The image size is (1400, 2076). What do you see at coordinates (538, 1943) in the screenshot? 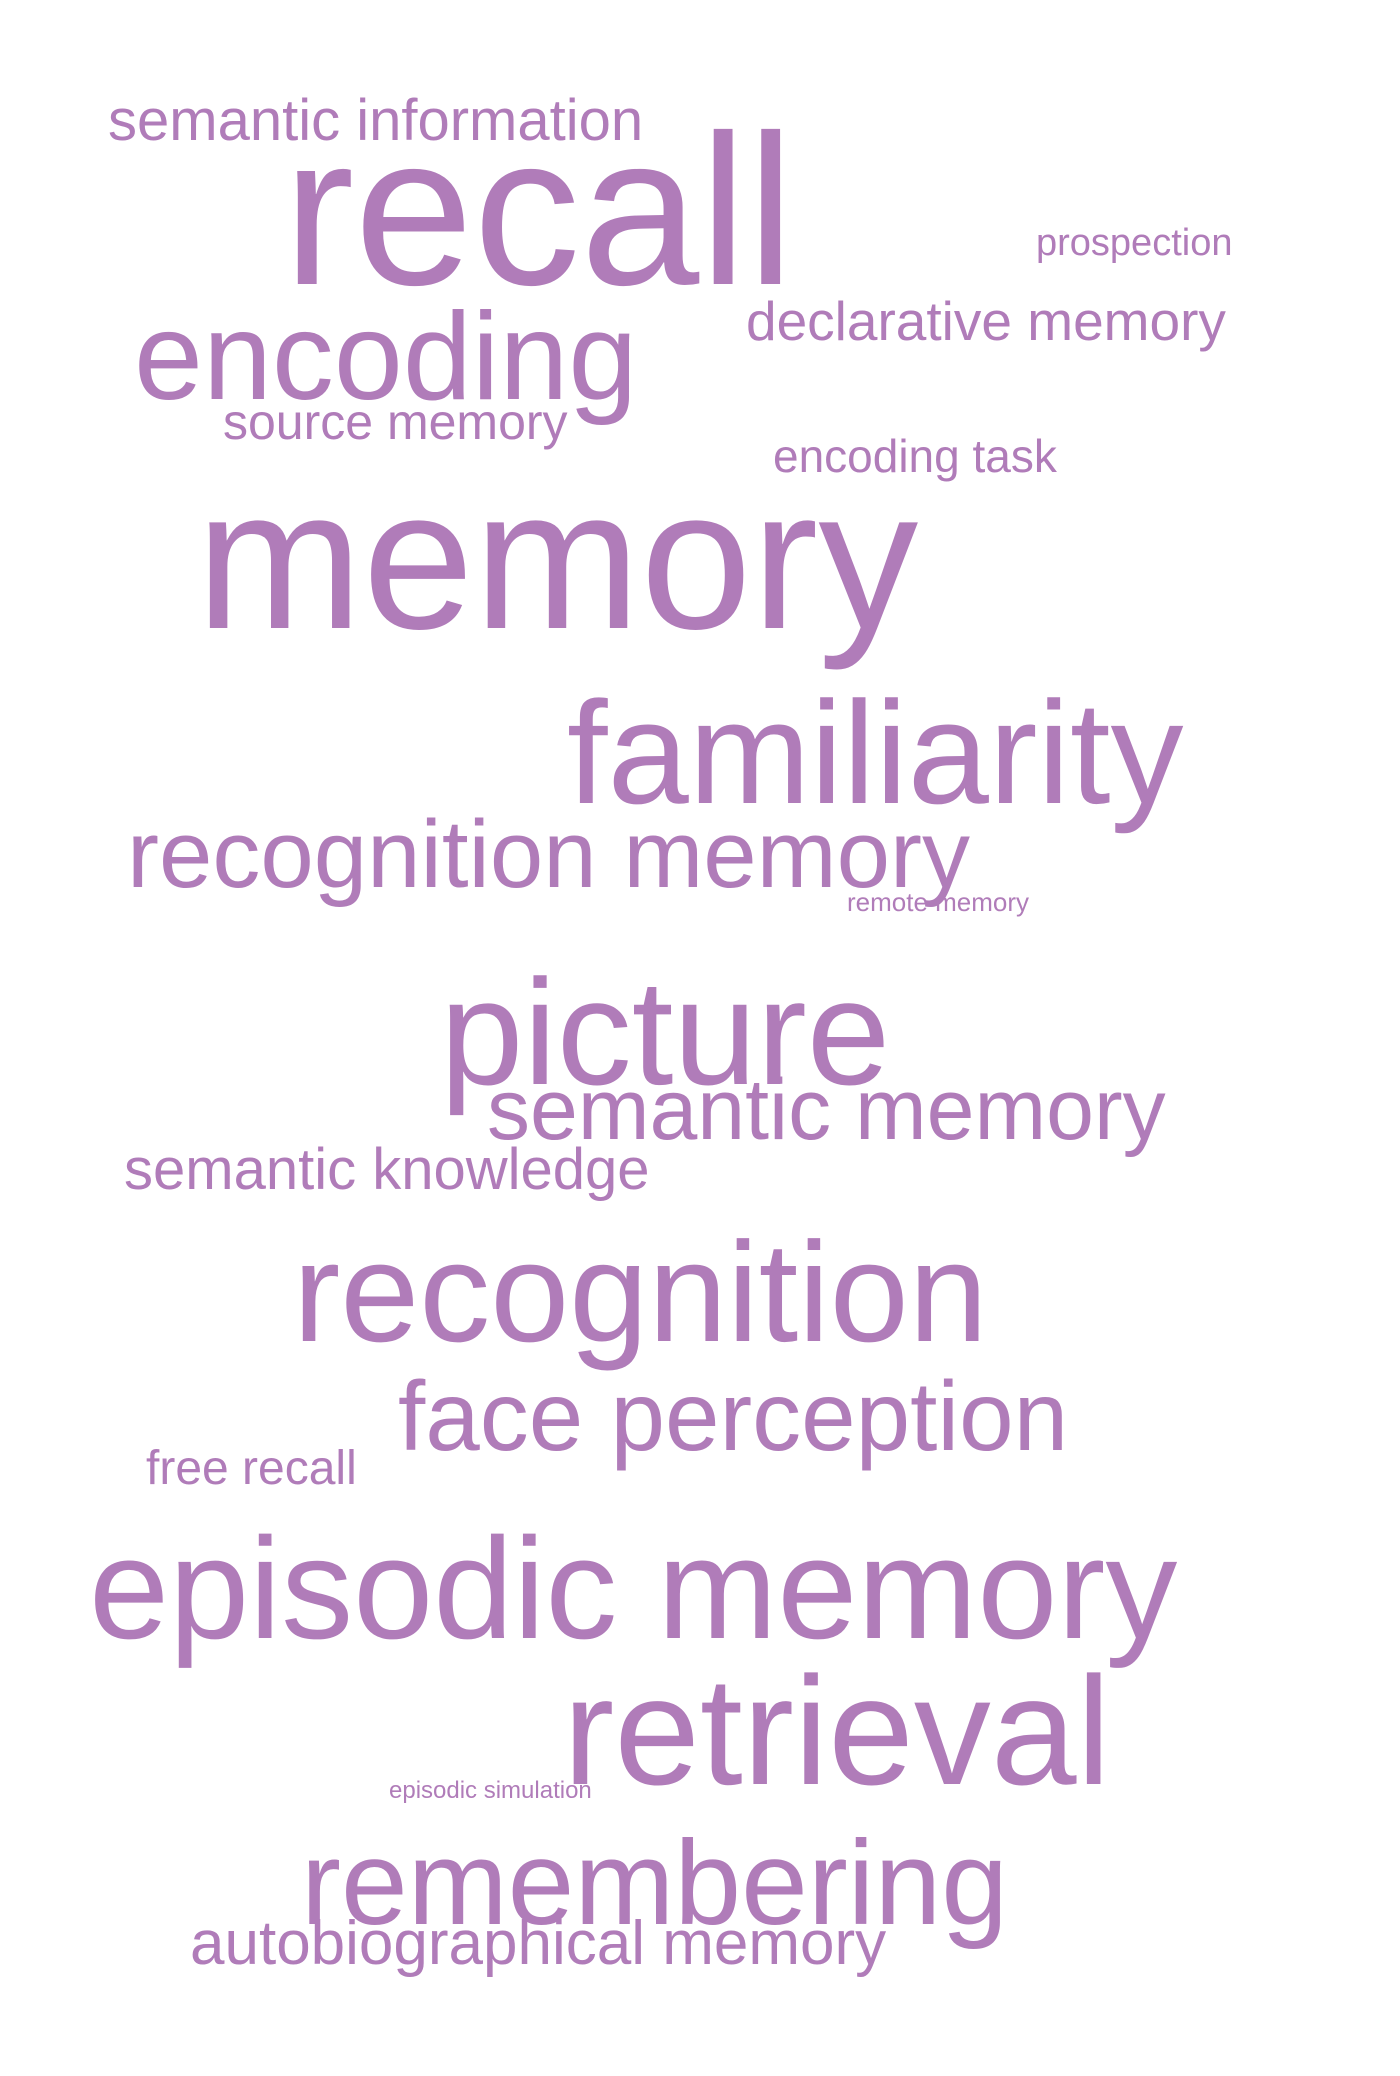
I see `word-autobiographical-memory: autobiographical memory` at bounding box center [538, 1943].